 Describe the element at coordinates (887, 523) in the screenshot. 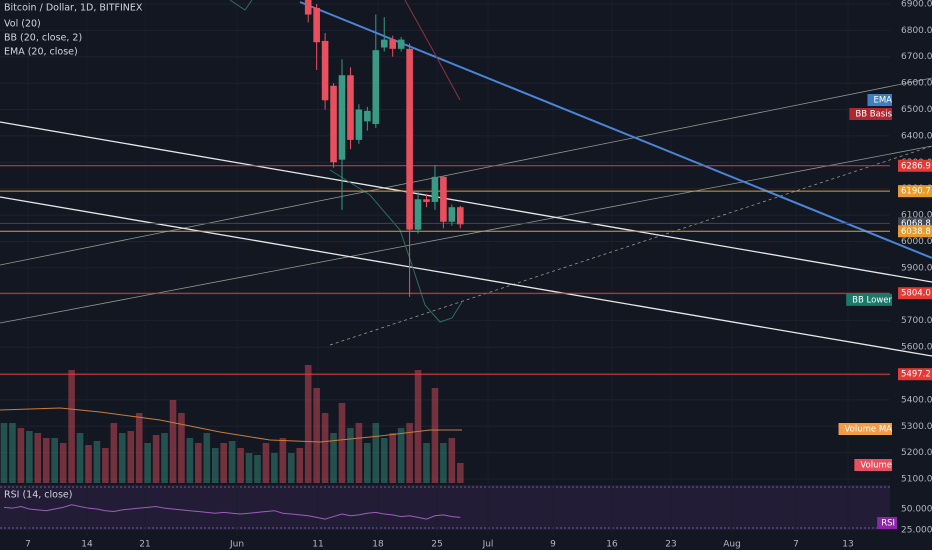

I see `rsi-tag` at that location.